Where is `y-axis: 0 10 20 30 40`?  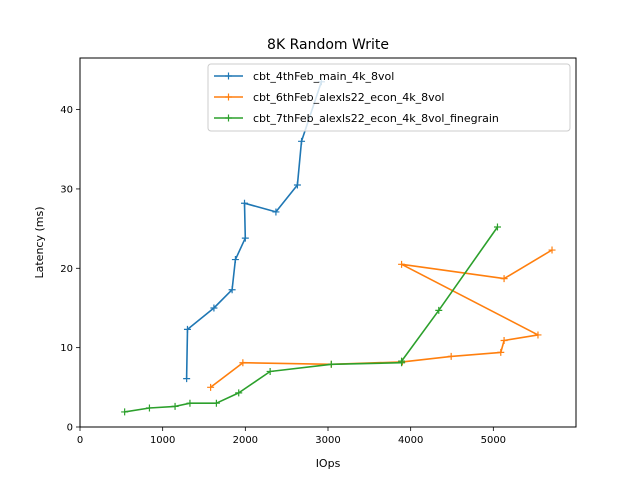 y-axis: 0 10 20 30 40 is located at coordinates (70, 269).